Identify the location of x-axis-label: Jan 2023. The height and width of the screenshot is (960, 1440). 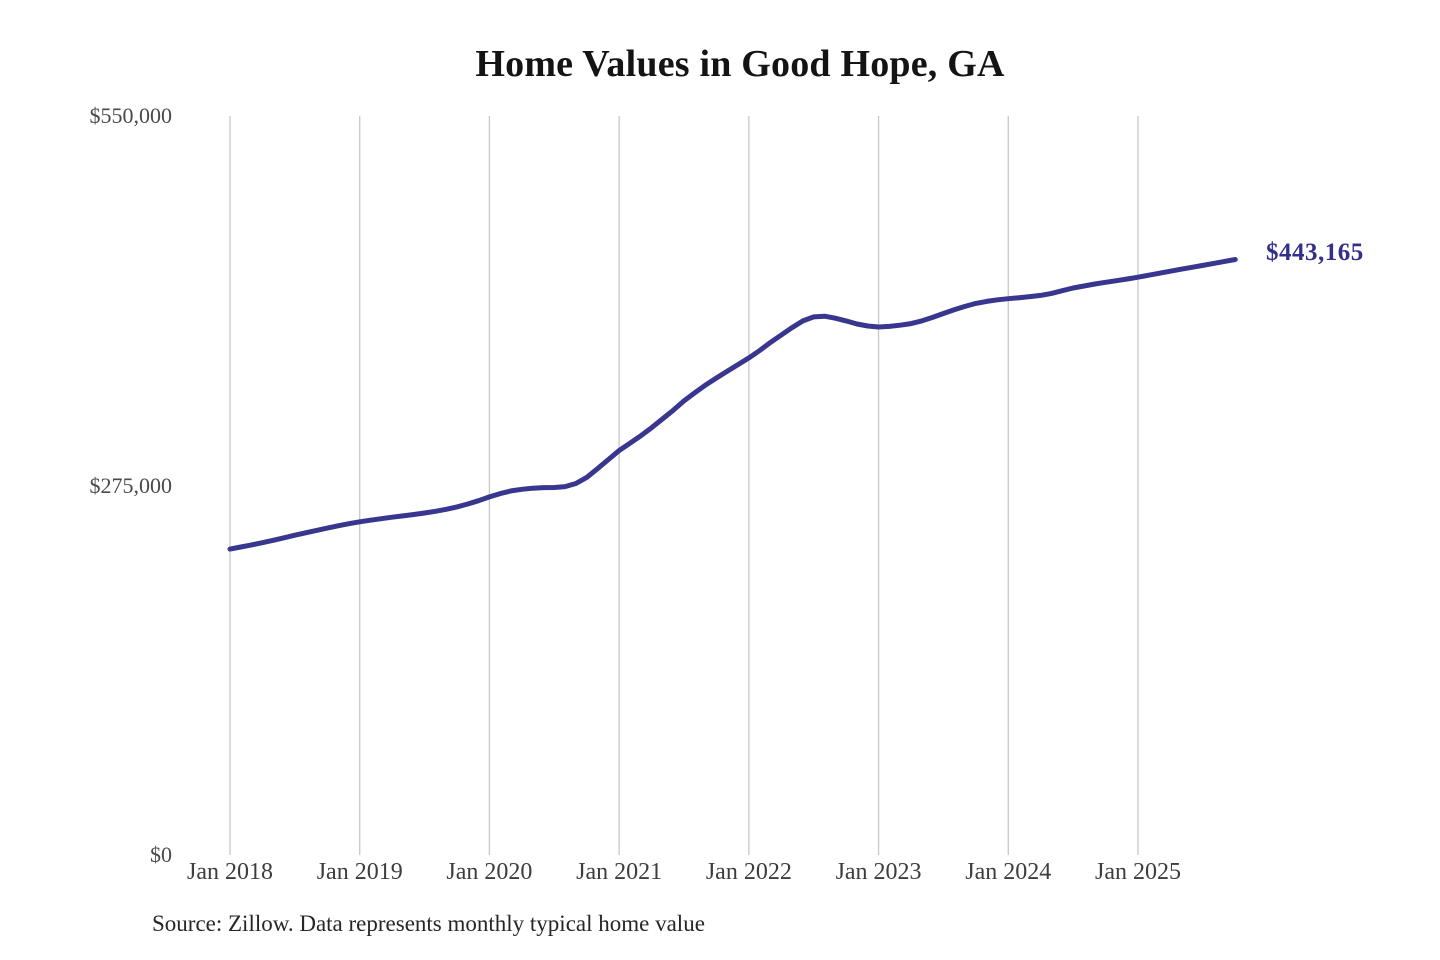
(878, 872).